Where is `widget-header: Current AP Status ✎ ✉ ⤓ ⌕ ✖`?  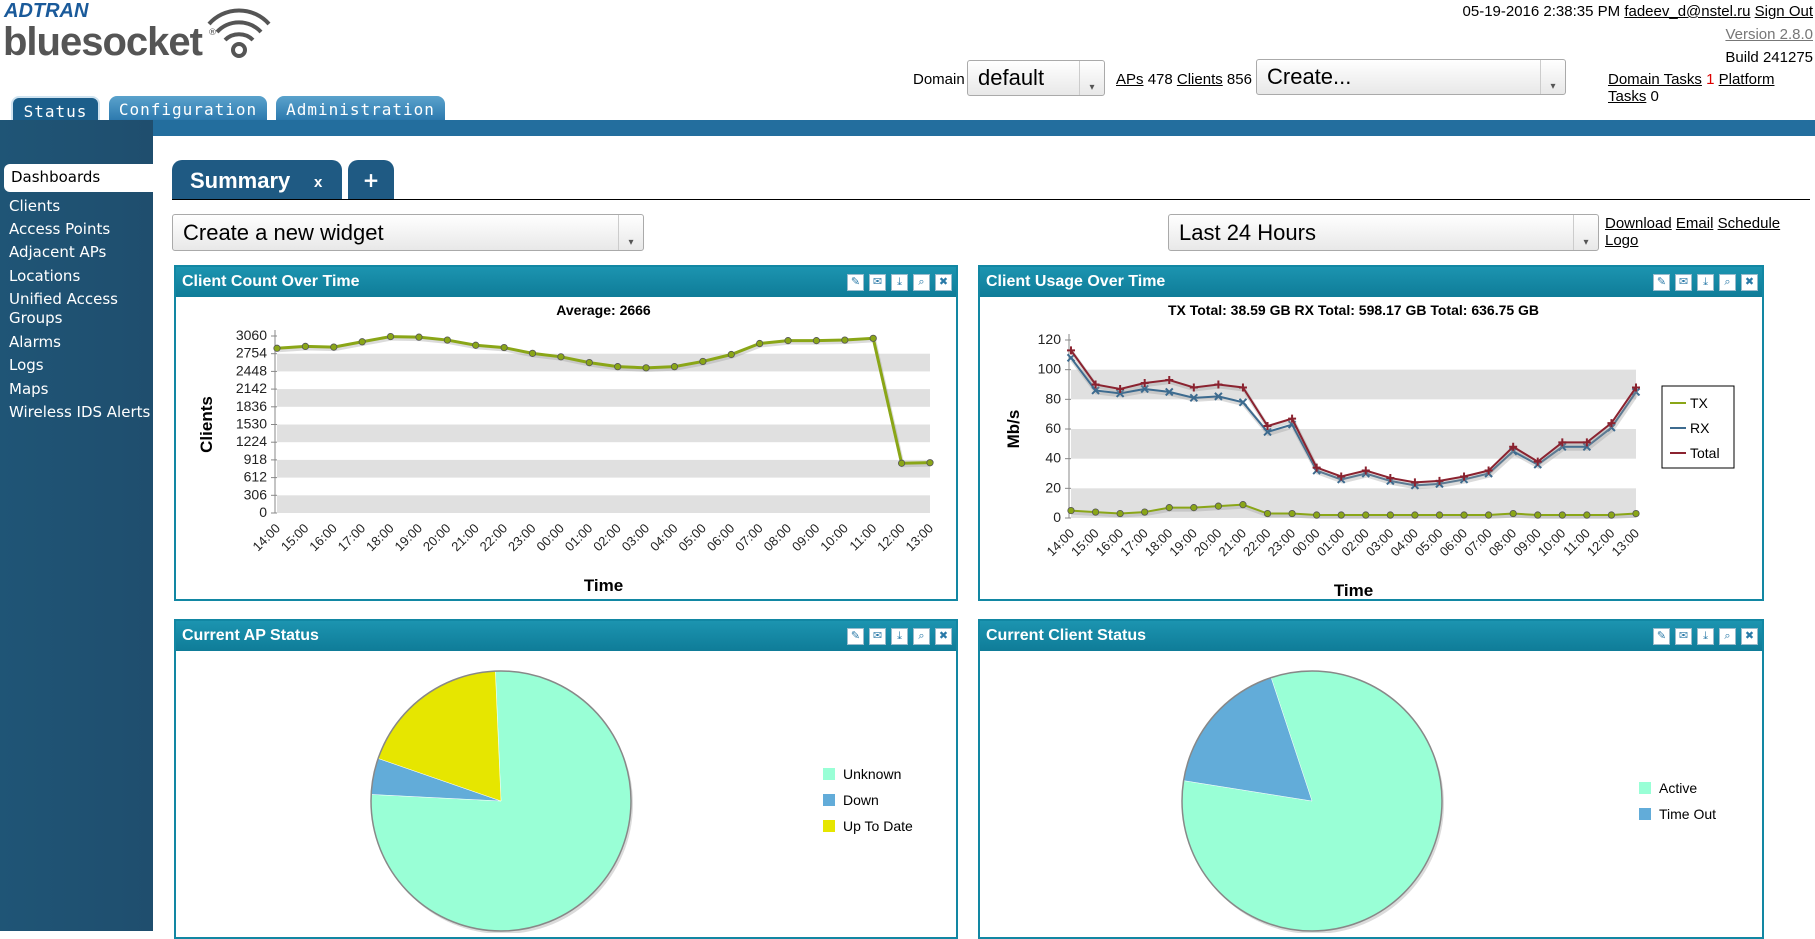 widget-header: Current AP Status ✎ ✉ ⤓ ⌕ ✖ is located at coordinates (566, 636).